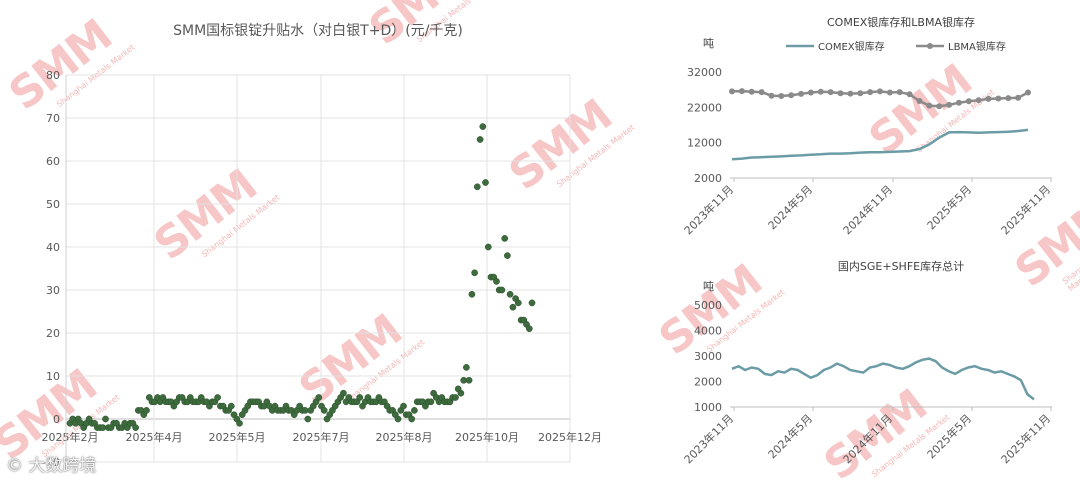 This screenshot has height=498, width=1080. What do you see at coordinates (708, 286) in the screenshot?
I see `chart3-unit-label: 吨` at bounding box center [708, 286].